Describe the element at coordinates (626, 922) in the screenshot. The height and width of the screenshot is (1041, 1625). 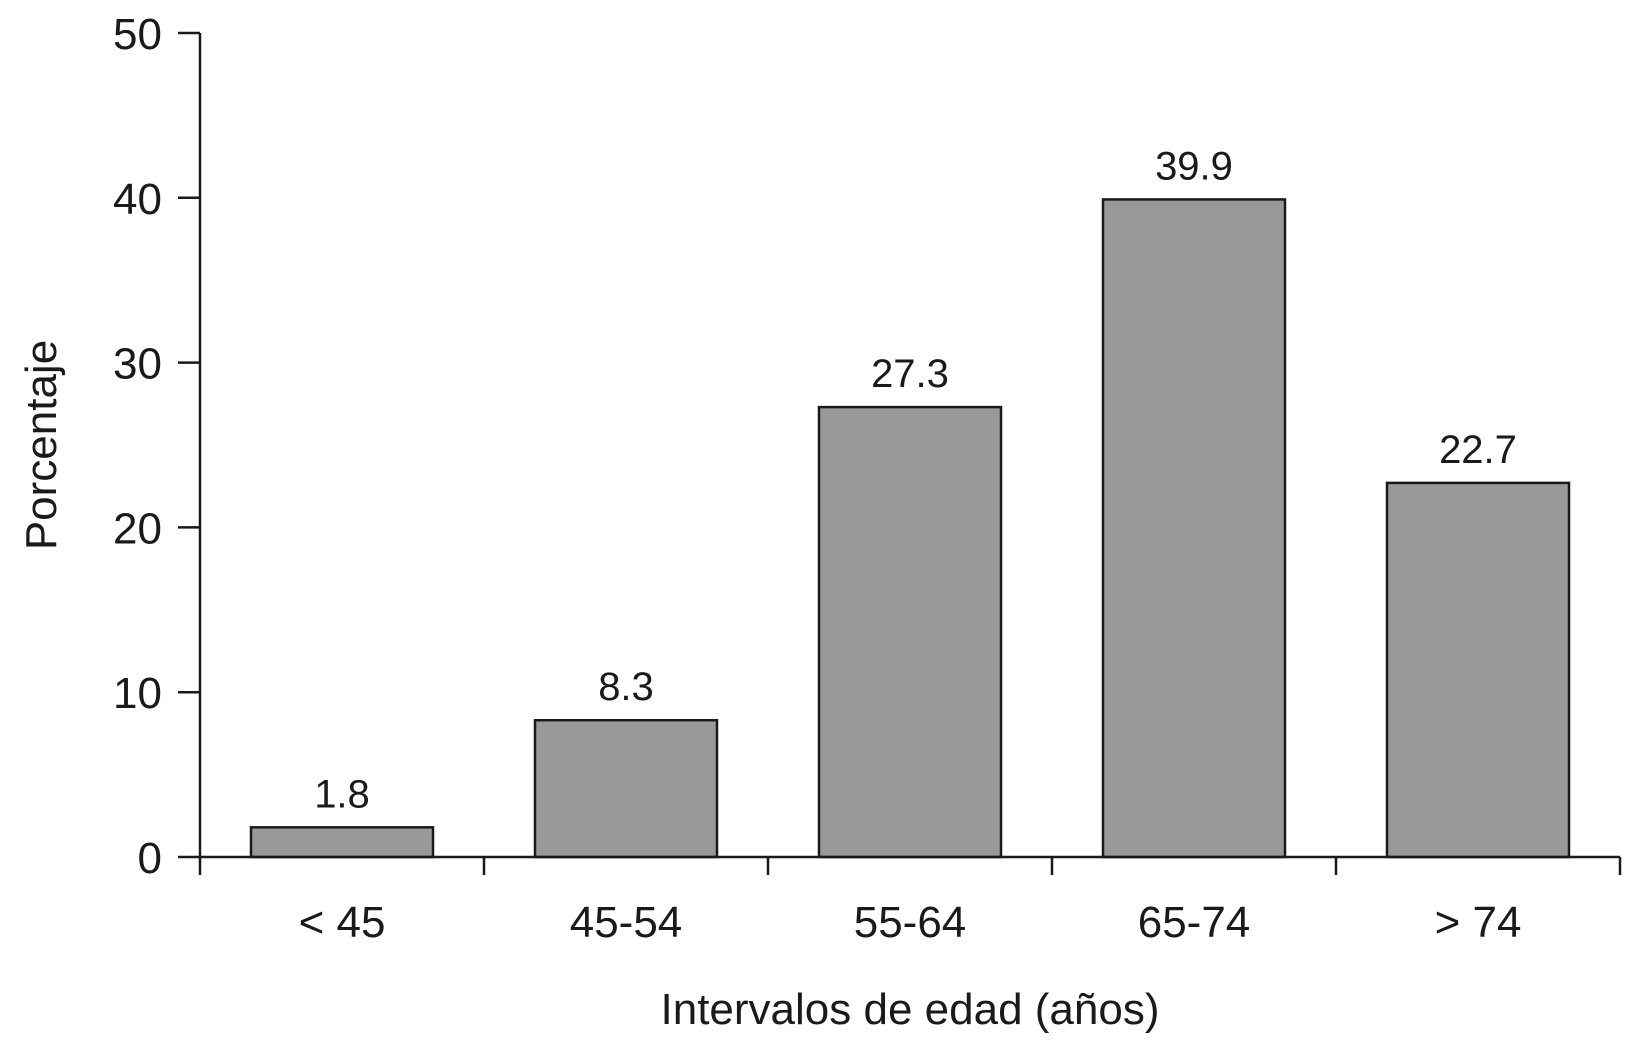
I see `x-tick-label: 45-54` at that location.